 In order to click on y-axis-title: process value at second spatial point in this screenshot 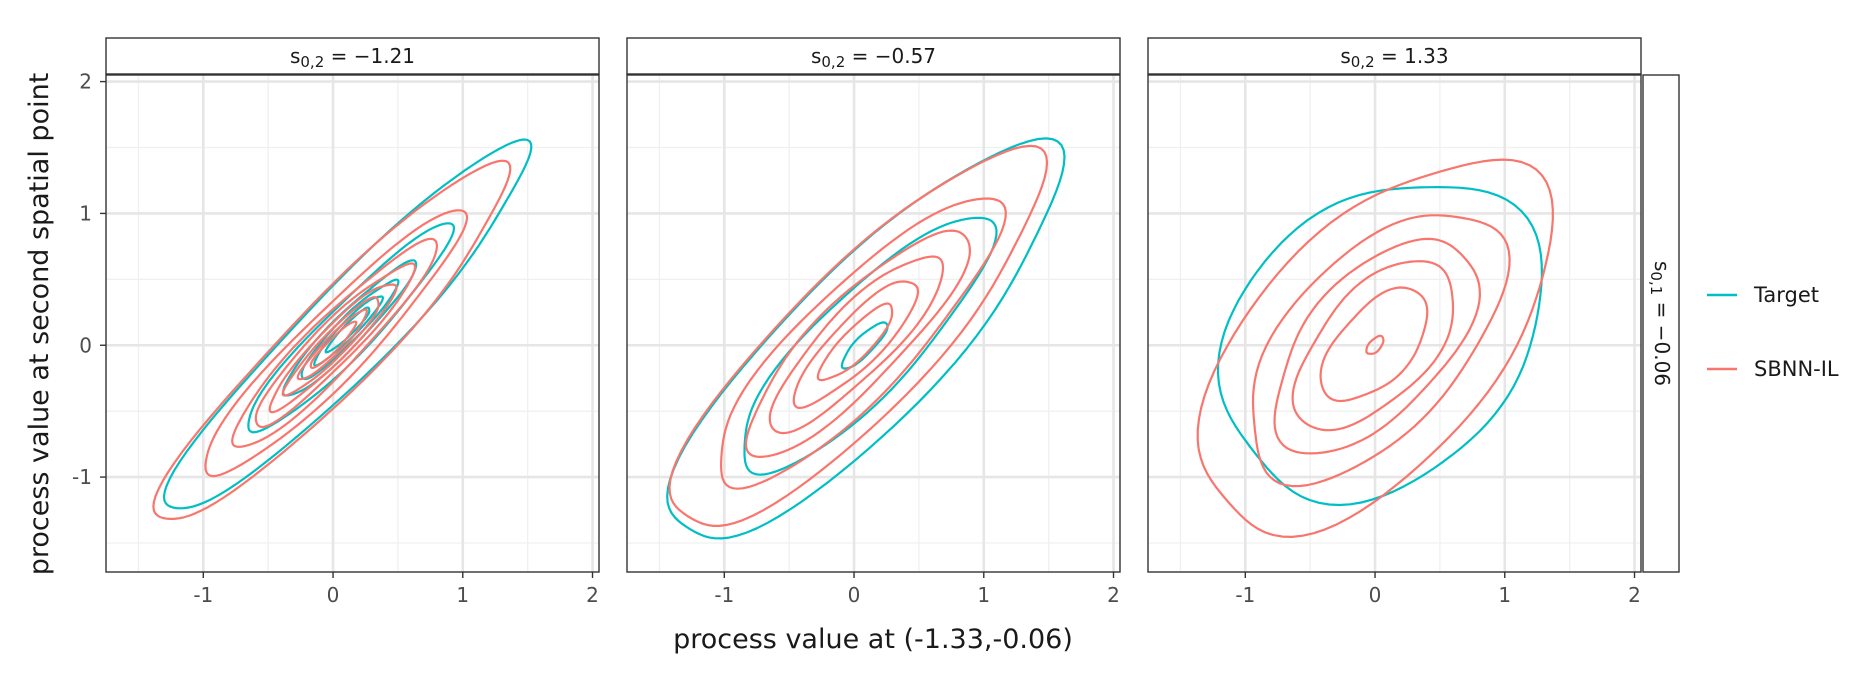, I will do `click(39, 324)`.